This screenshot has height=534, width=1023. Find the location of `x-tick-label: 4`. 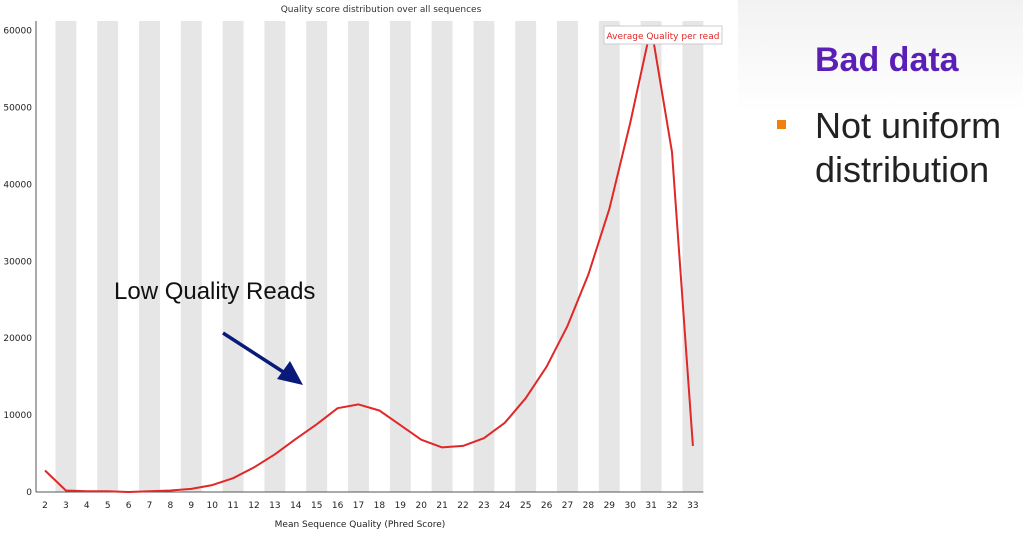

x-tick-label: 4 is located at coordinates (87, 506).